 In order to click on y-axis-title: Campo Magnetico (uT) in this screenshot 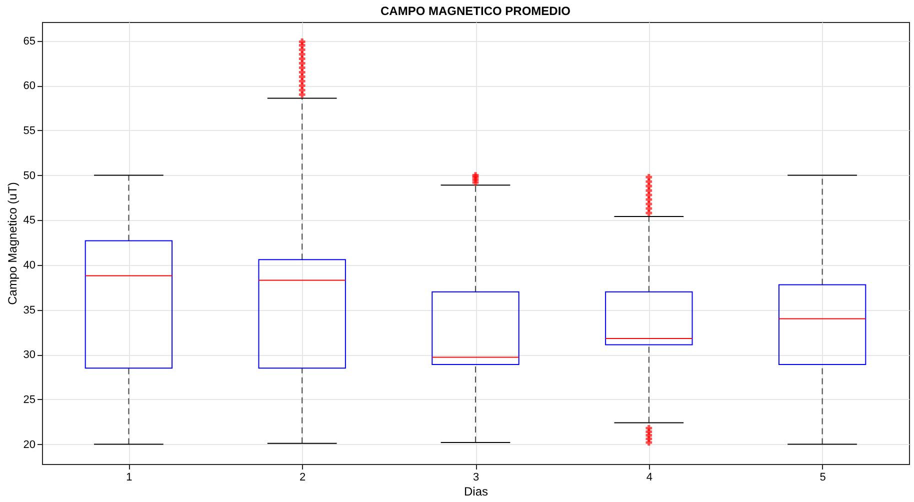, I will do `click(12, 243)`.